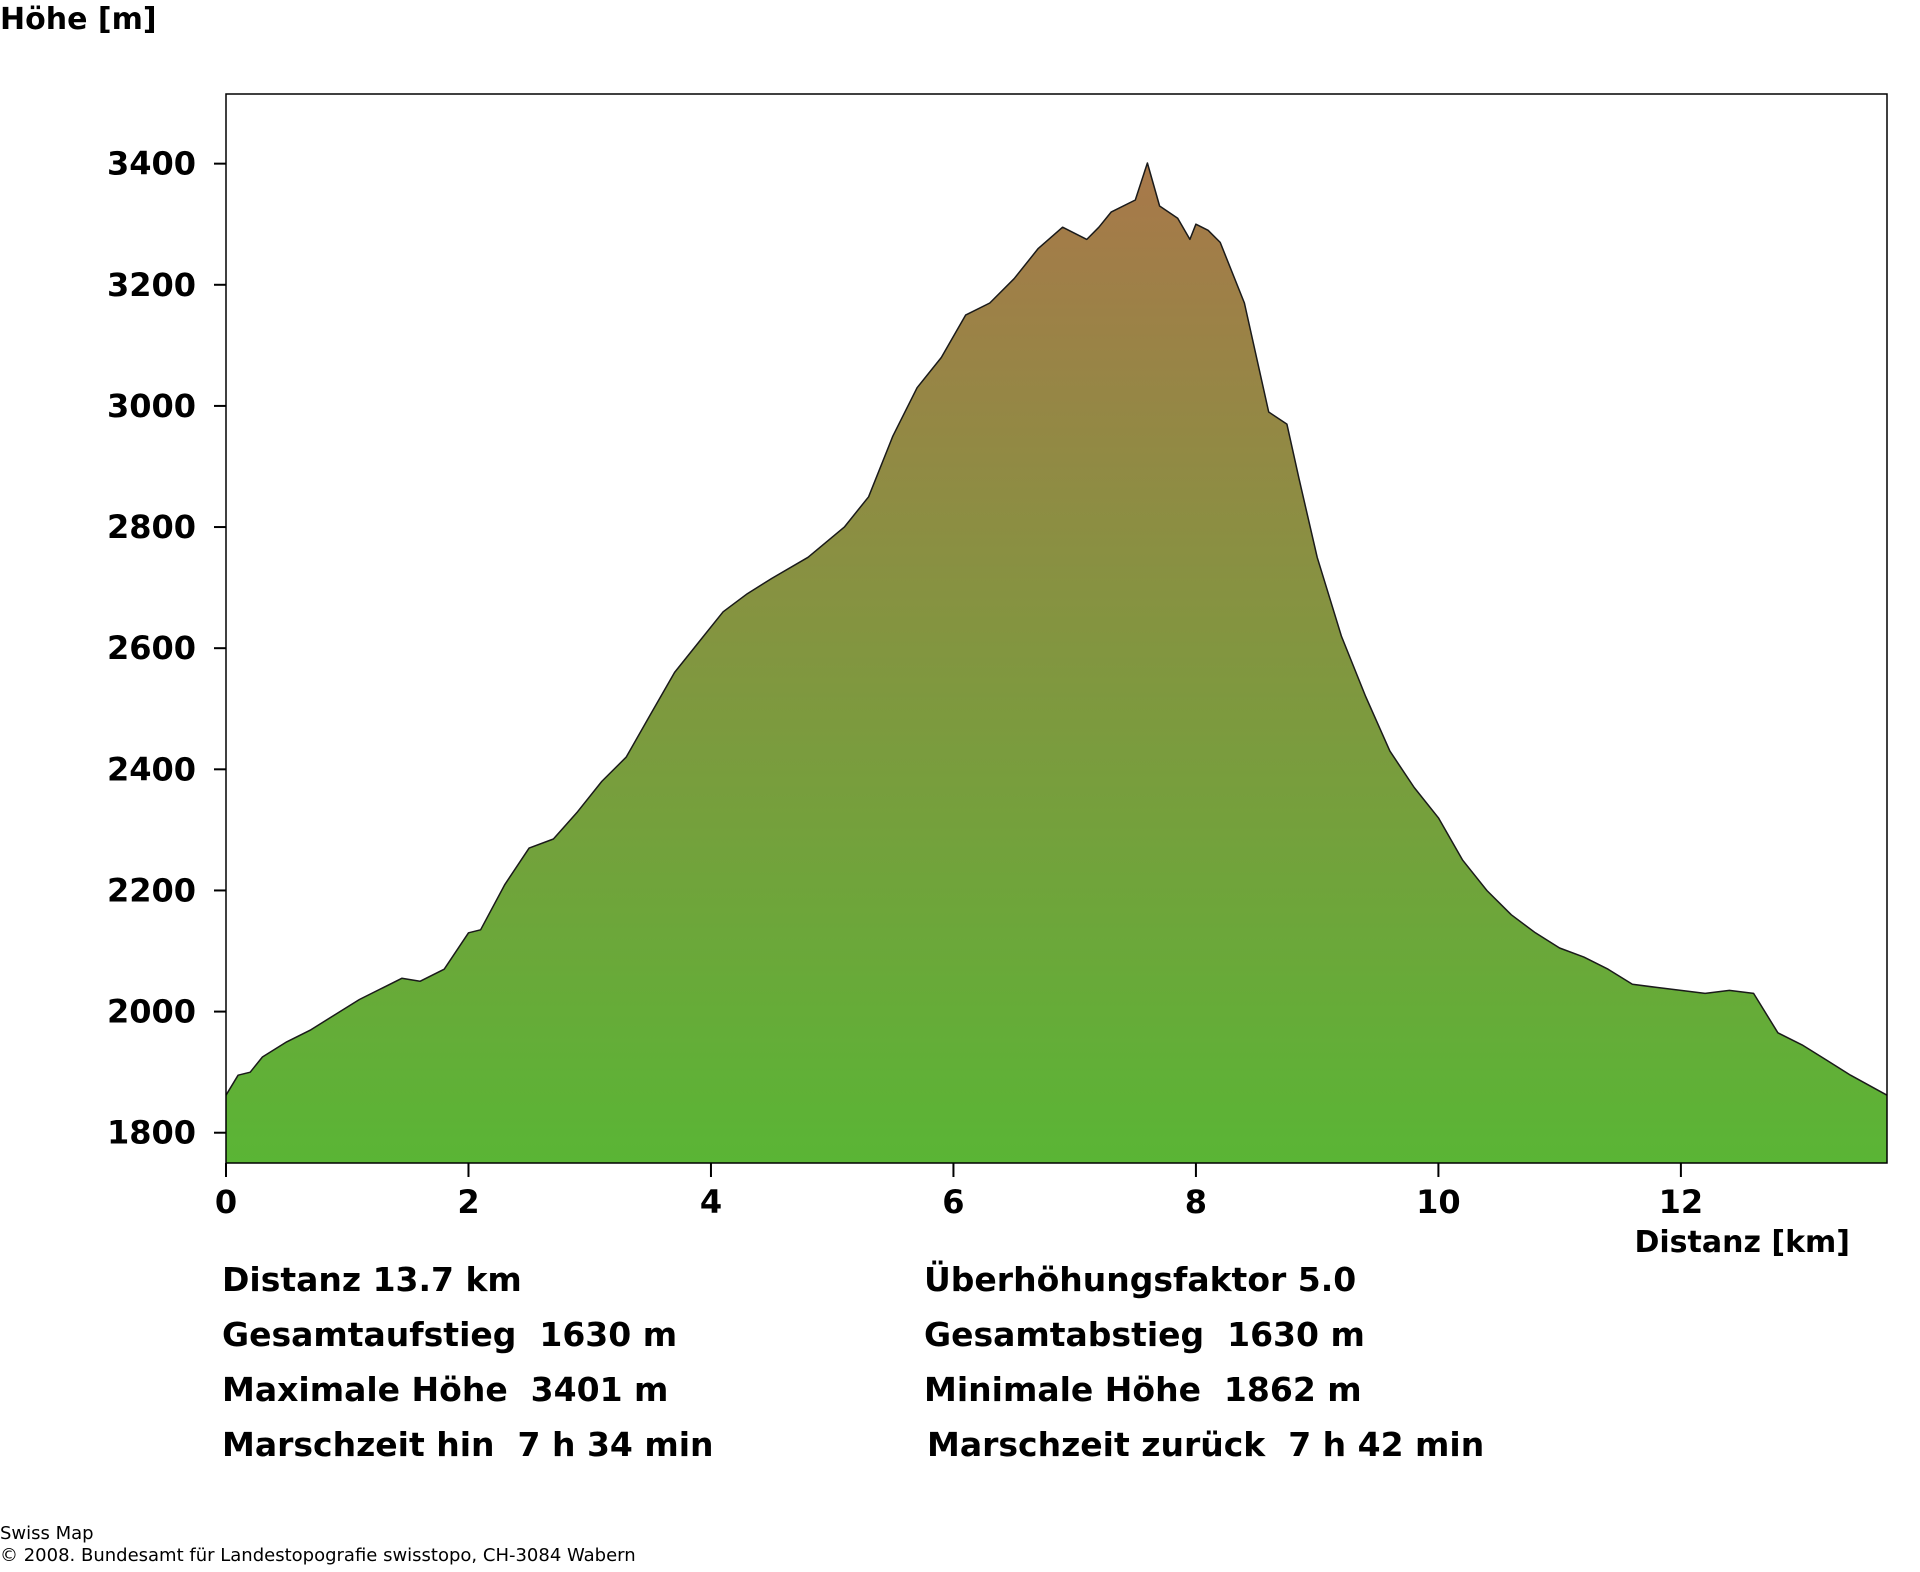 The image size is (1920, 1572). I want to click on stat-ascent: Gesamtaufstieg 1630 m, so click(450, 1334).